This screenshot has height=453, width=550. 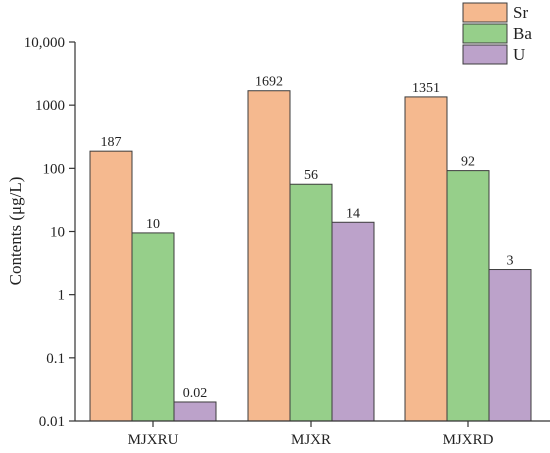 I want to click on data-label: 3, so click(x=510, y=261).